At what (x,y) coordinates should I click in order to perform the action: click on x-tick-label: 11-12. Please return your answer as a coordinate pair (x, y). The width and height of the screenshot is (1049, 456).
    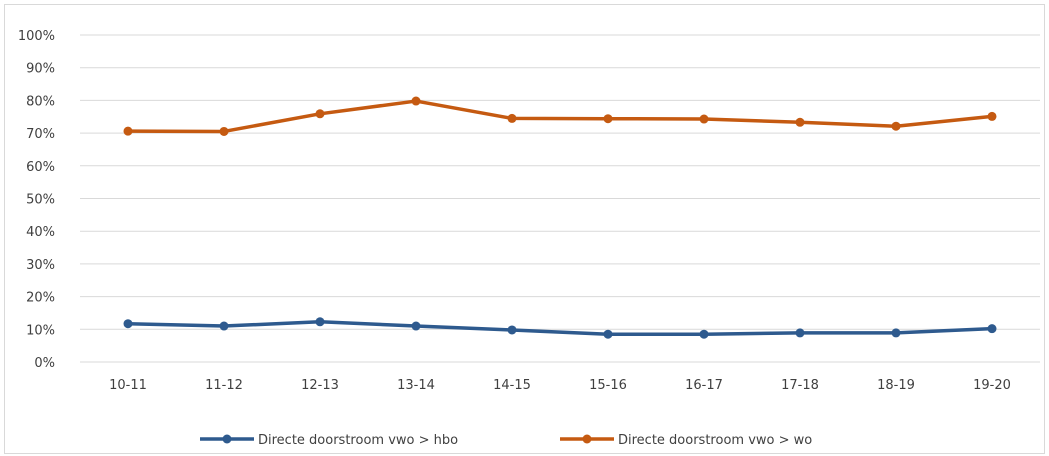
    Looking at the image, I should click on (224, 385).